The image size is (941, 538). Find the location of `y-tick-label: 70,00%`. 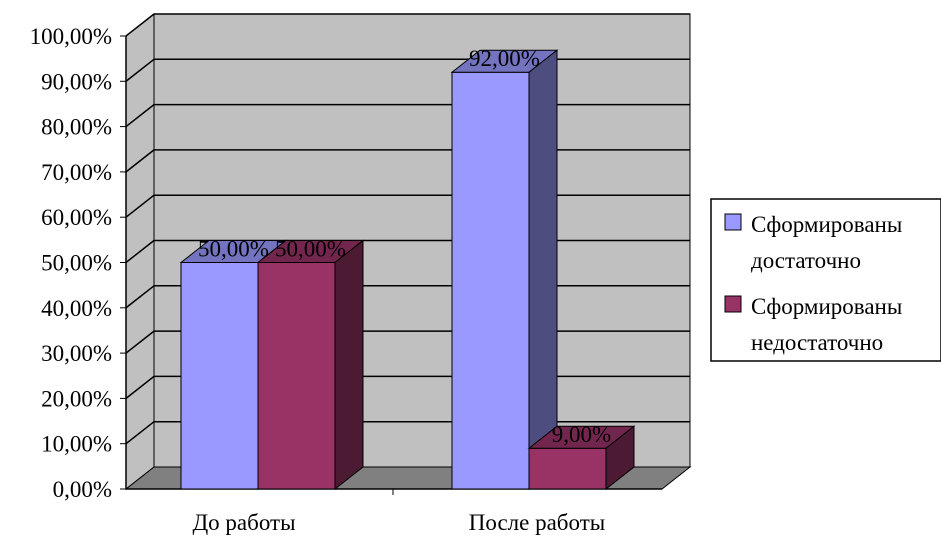

y-tick-label: 70,00% is located at coordinates (76, 172).